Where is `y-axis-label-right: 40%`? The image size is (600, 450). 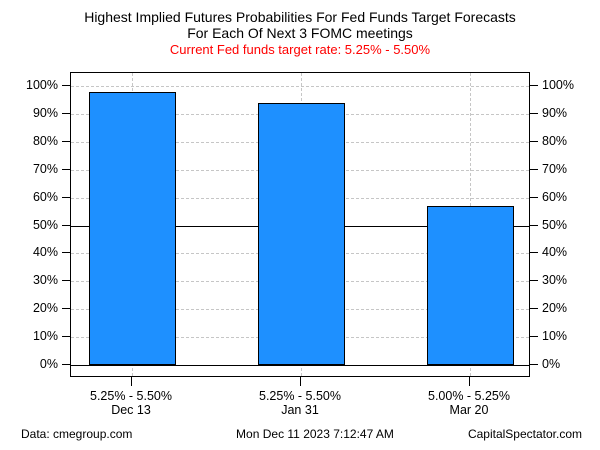
y-axis-label-right: 40% is located at coordinates (555, 252).